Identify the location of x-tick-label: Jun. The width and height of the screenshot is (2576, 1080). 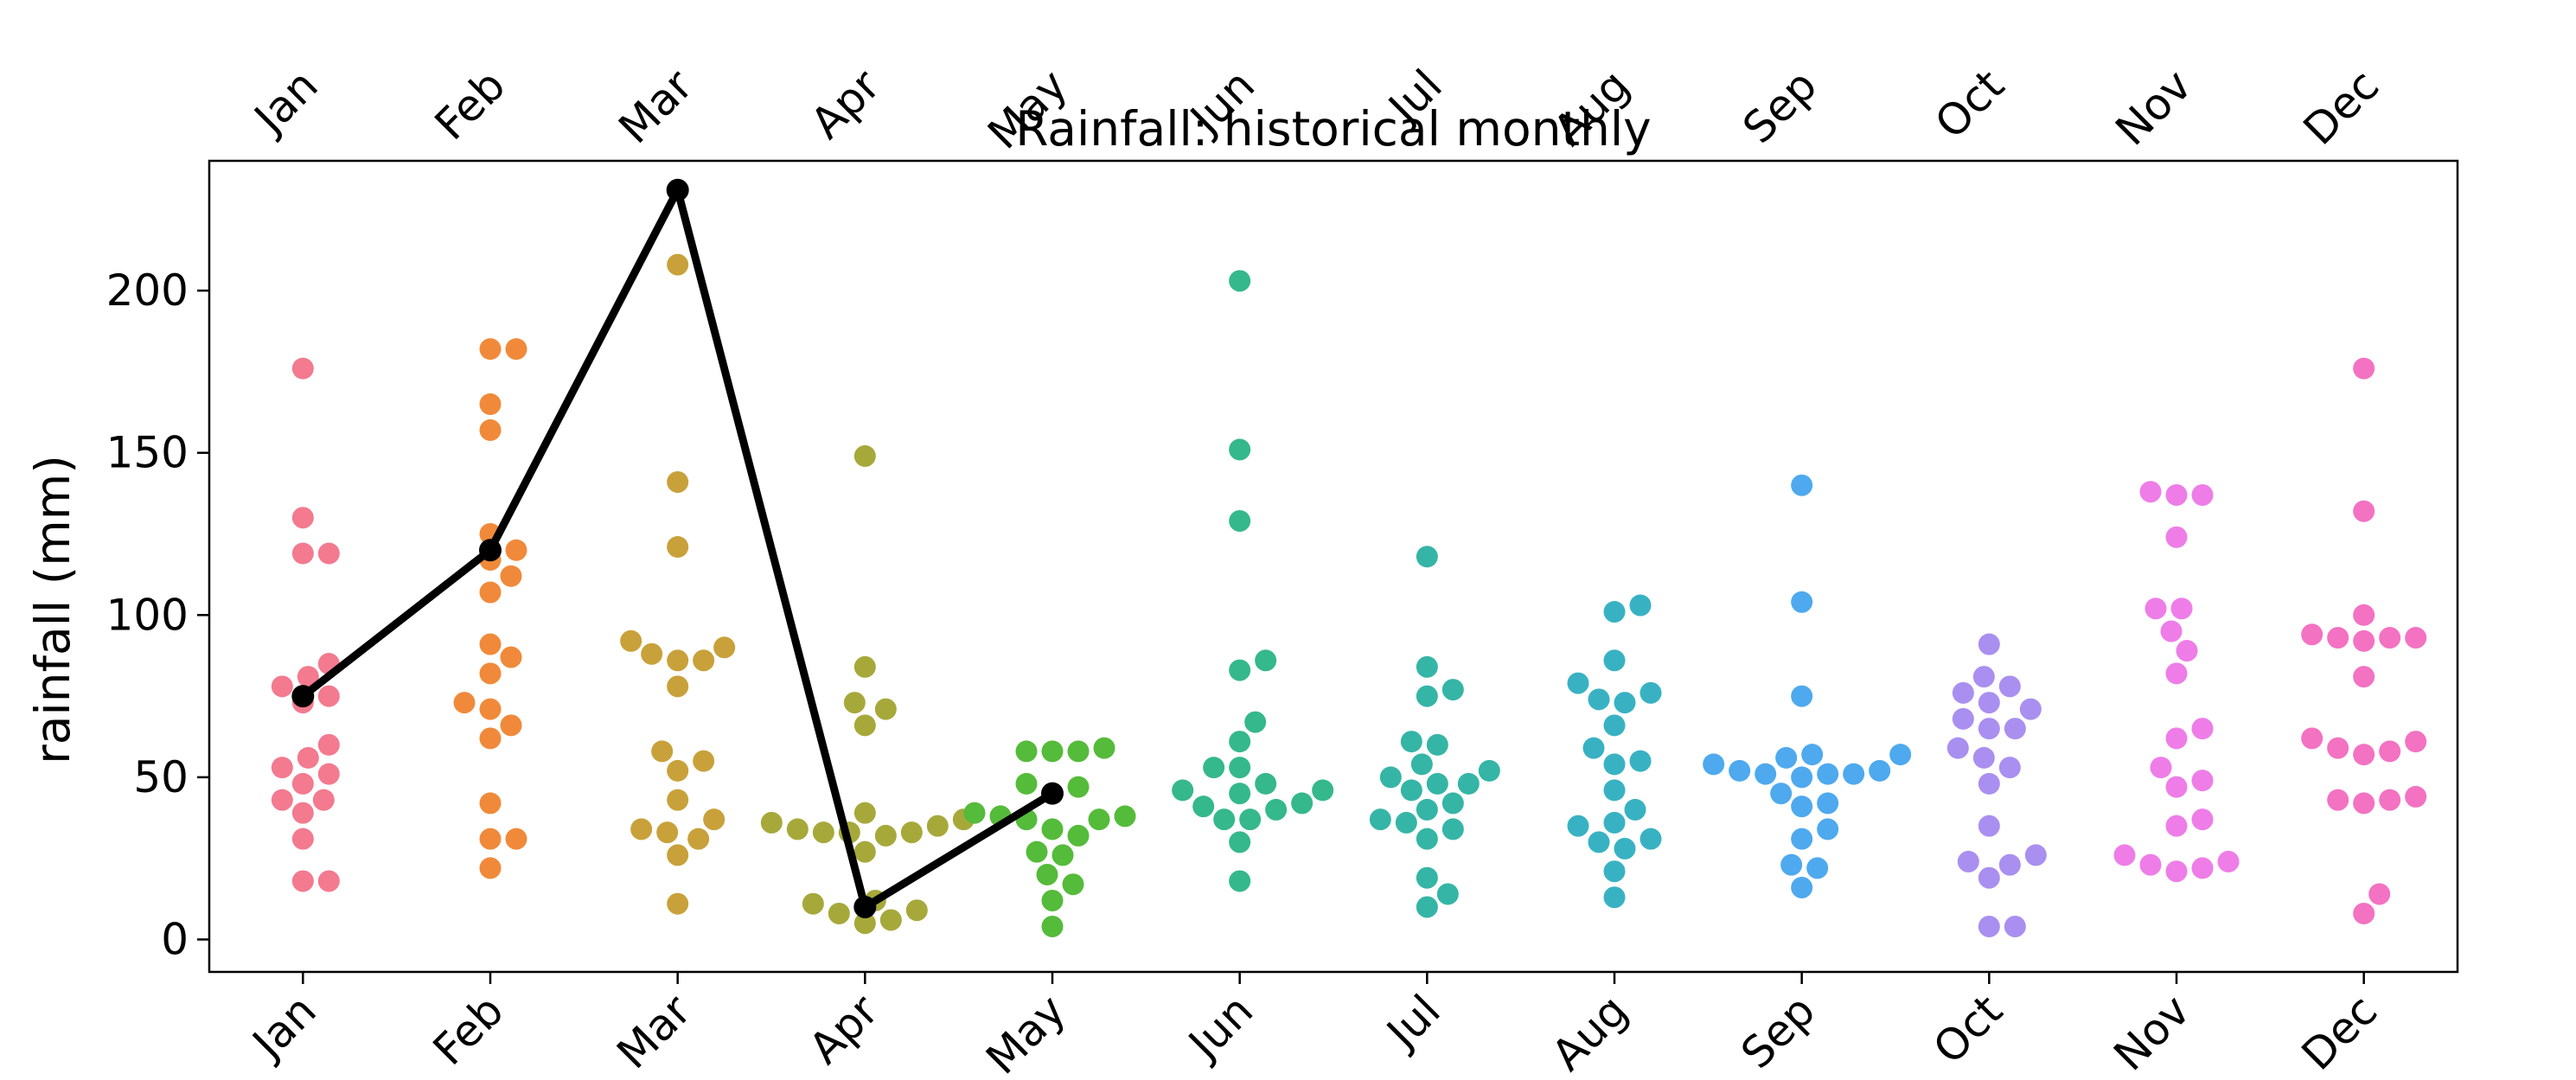
(1220, 1027).